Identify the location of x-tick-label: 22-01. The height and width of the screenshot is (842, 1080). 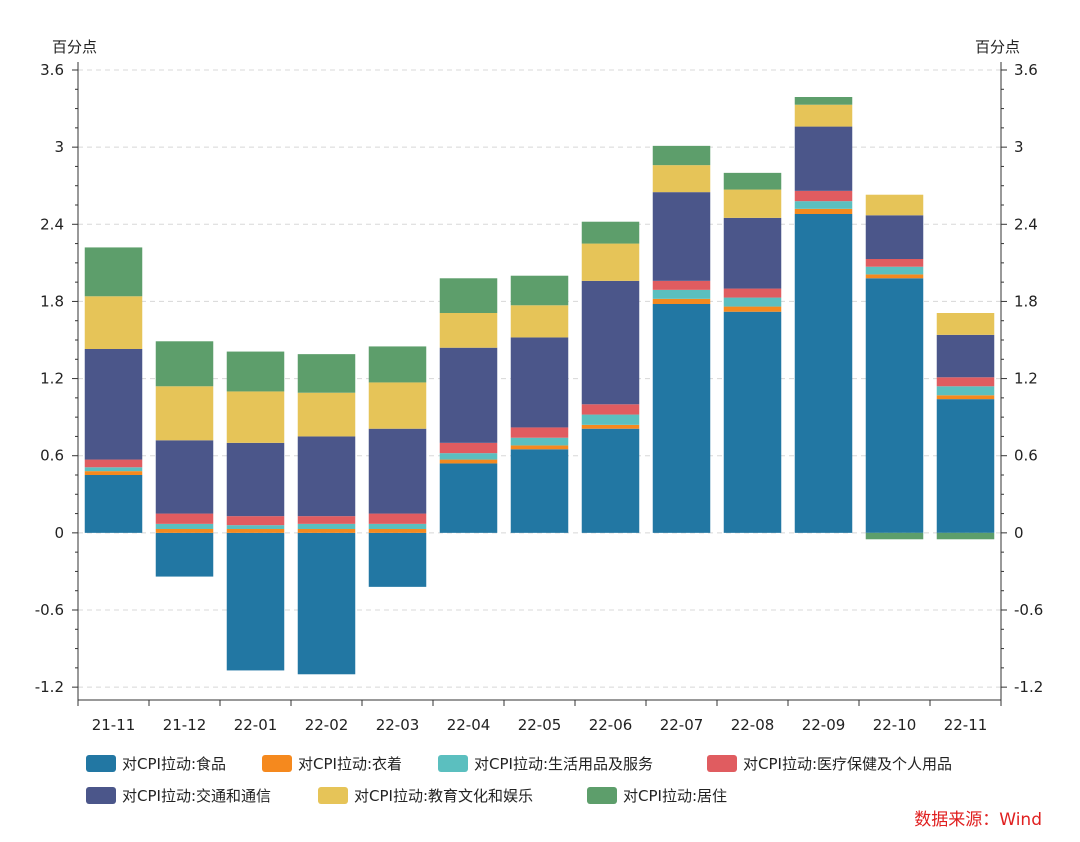
(256, 725).